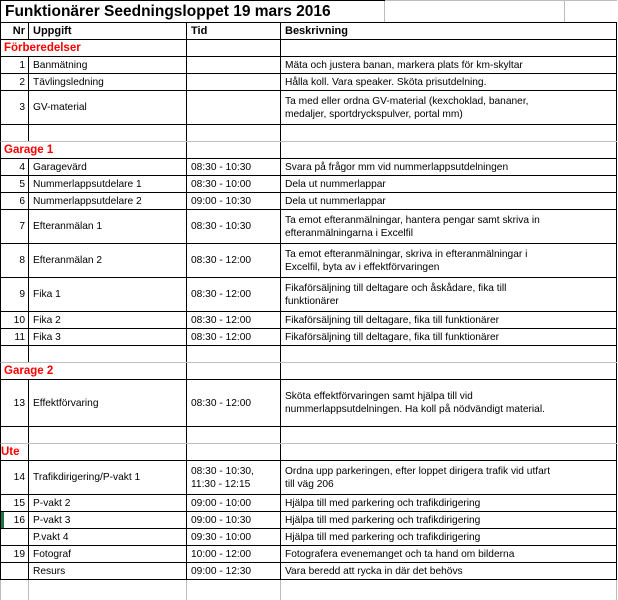 The width and height of the screenshot is (618, 600). What do you see at coordinates (15, 503) in the screenshot?
I see `cell-nr: 15` at bounding box center [15, 503].